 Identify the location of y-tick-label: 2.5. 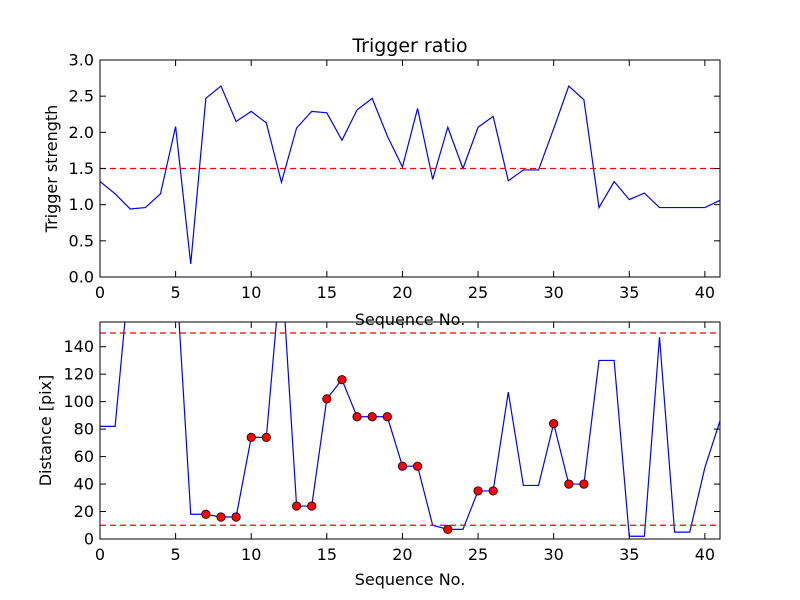
(81, 96).